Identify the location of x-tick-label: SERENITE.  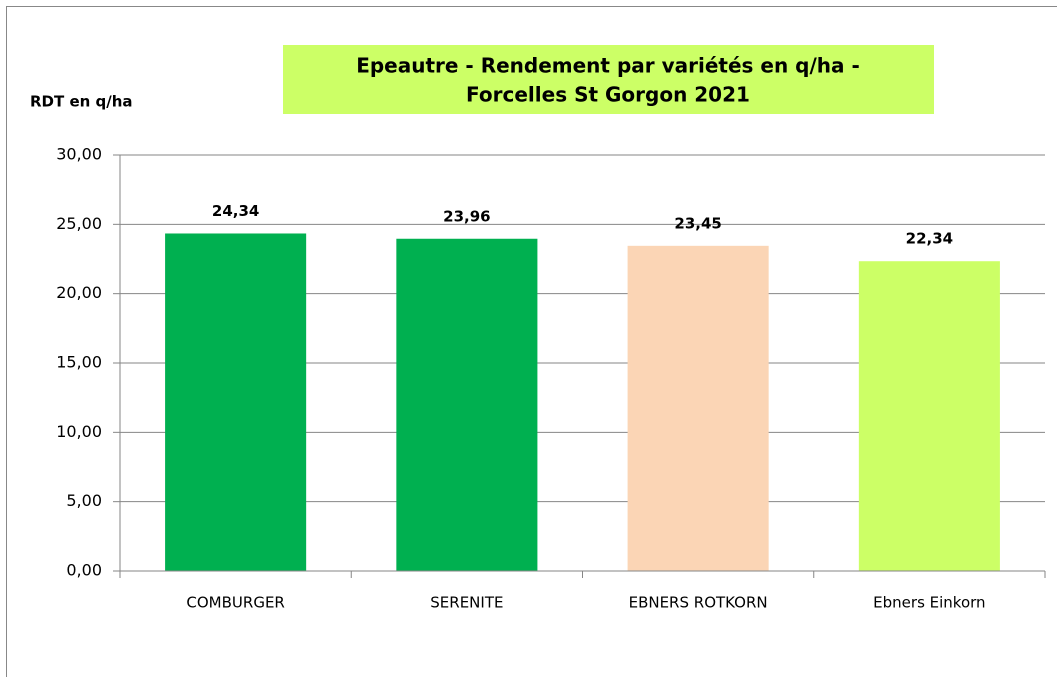
(466, 603).